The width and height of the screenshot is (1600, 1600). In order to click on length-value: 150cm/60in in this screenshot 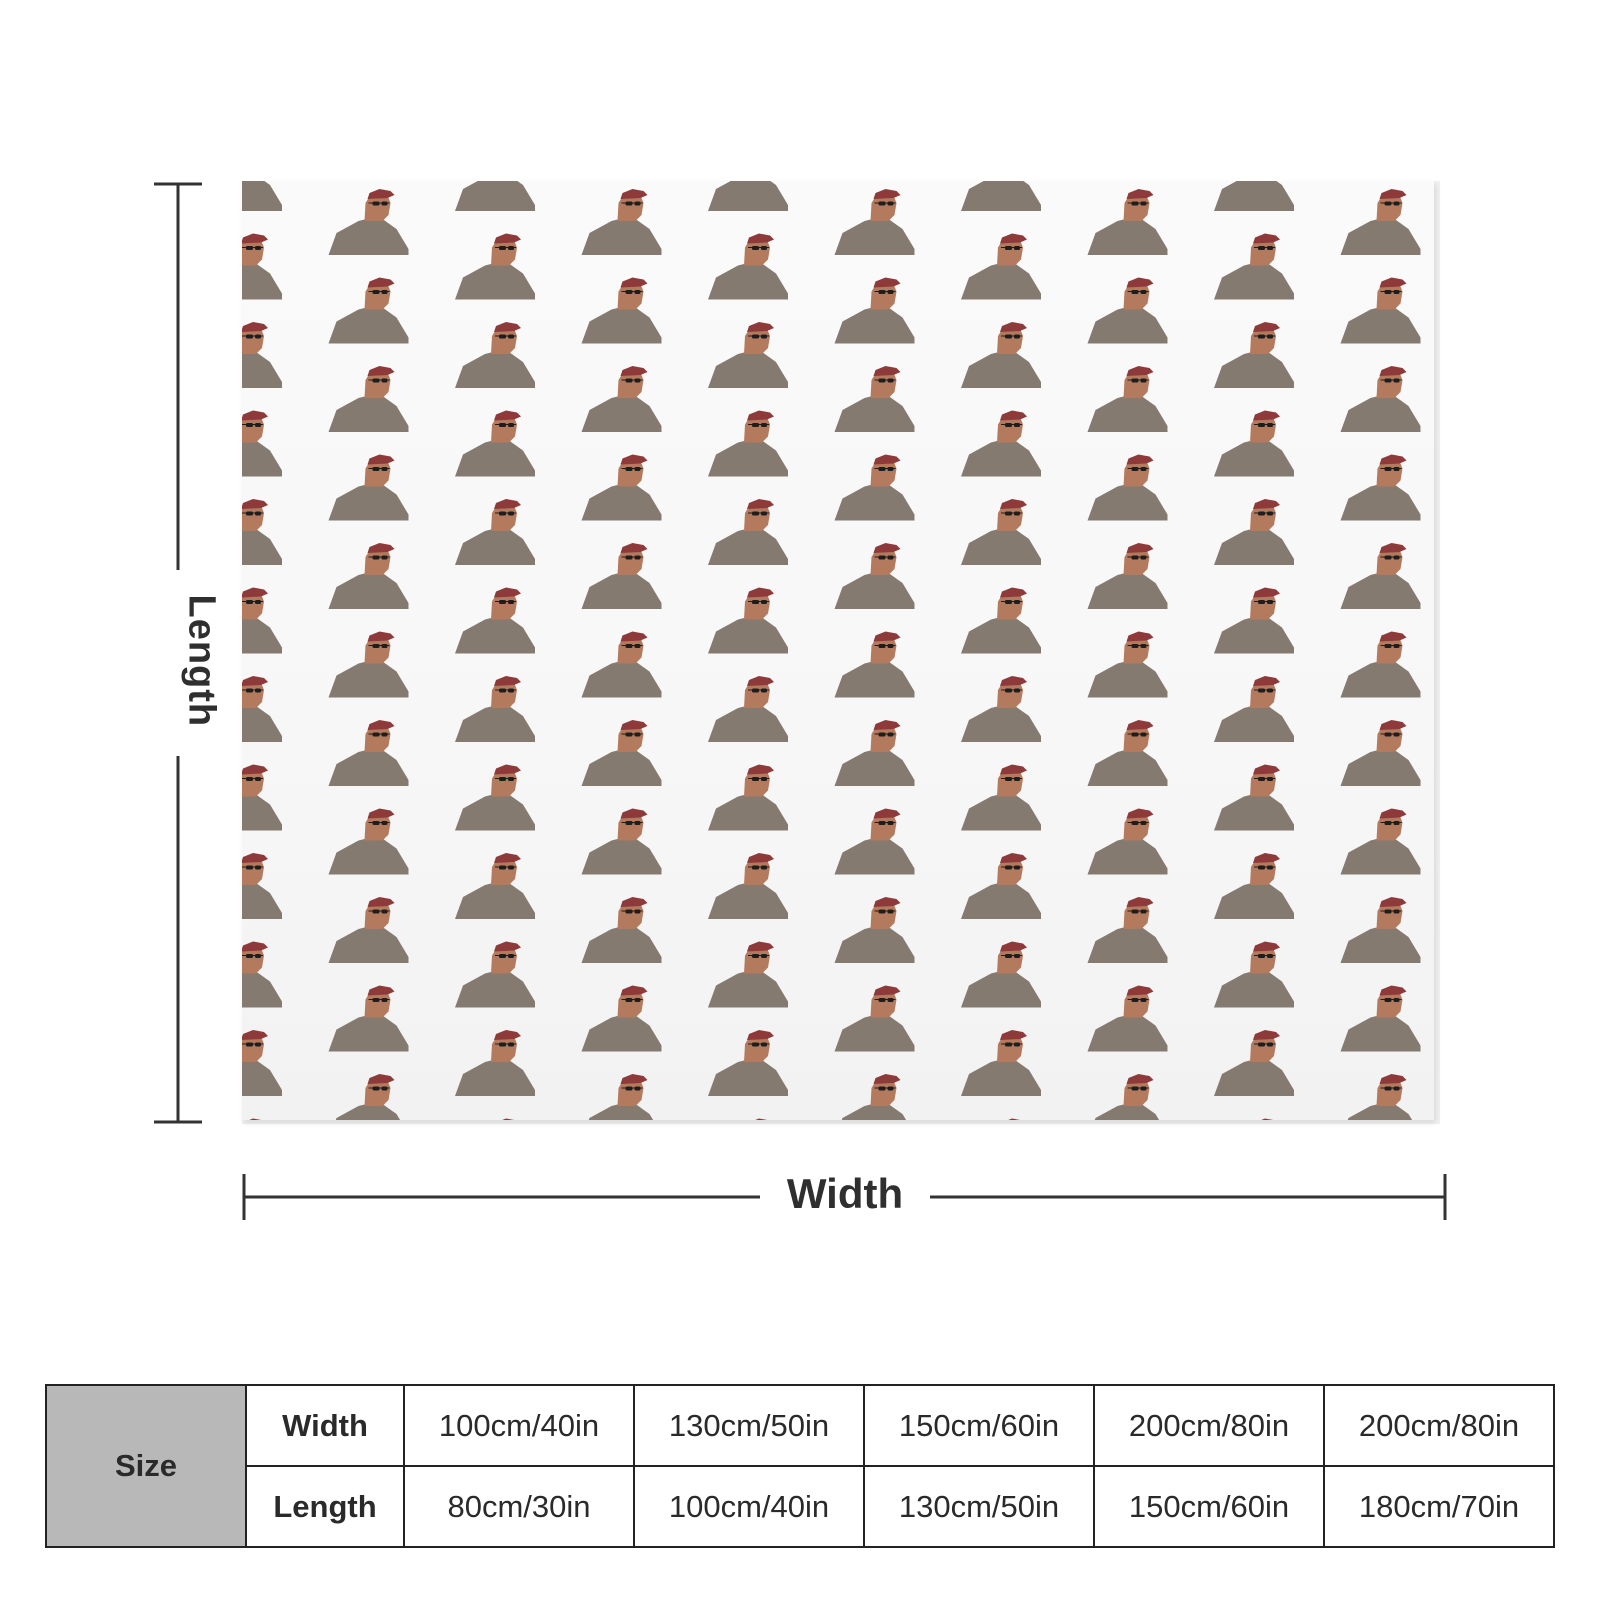, I will do `click(1209, 1506)`.